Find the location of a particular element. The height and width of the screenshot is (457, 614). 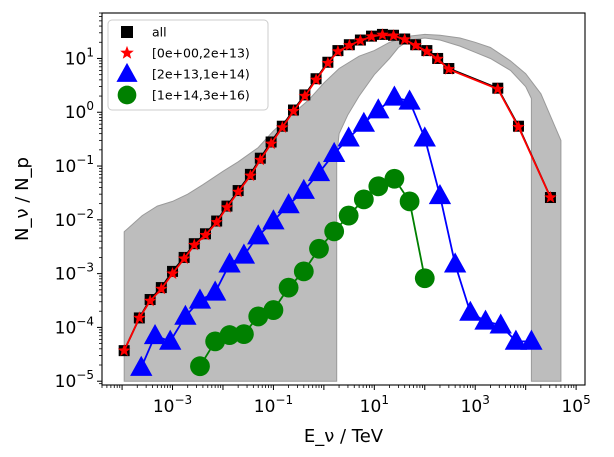

y-tick-label: 10⁻⁴ is located at coordinates (74, 326).